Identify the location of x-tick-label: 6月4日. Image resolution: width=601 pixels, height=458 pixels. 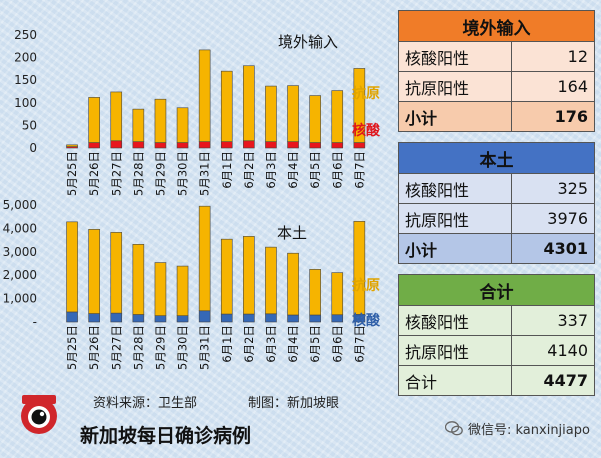
(293, 170).